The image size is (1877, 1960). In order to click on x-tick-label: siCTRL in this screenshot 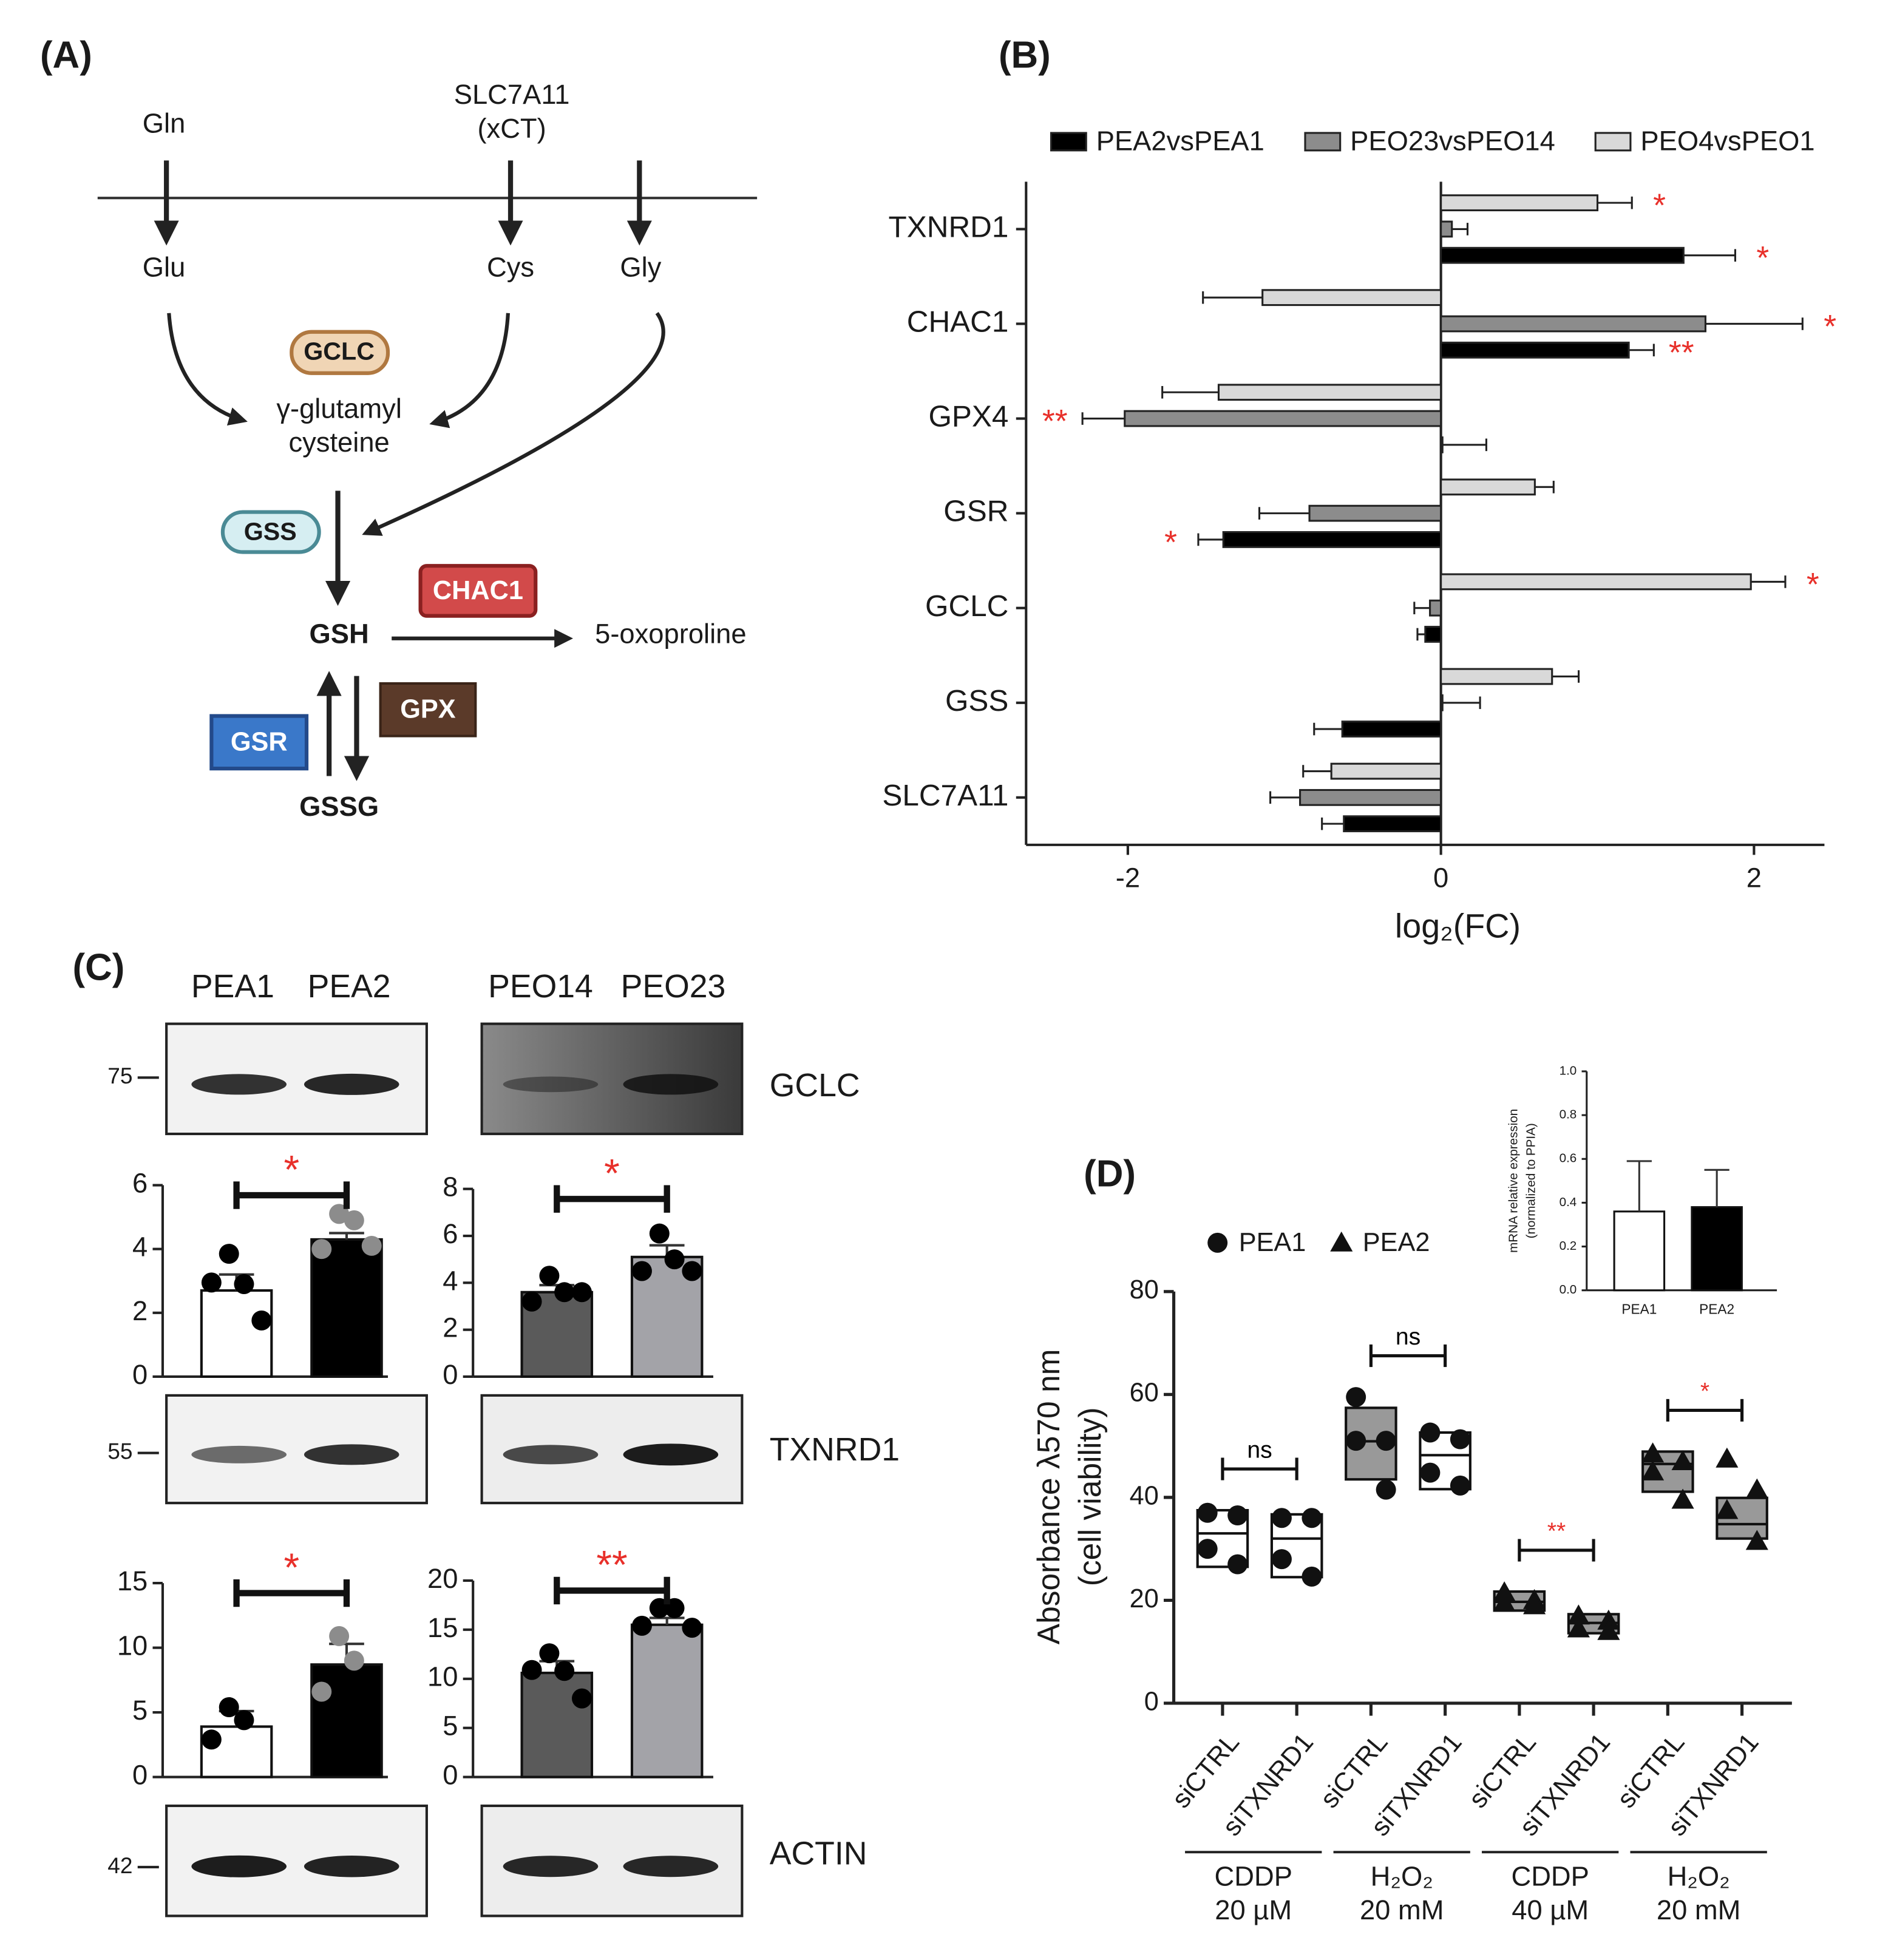, I will do `click(1205, 1771)`.